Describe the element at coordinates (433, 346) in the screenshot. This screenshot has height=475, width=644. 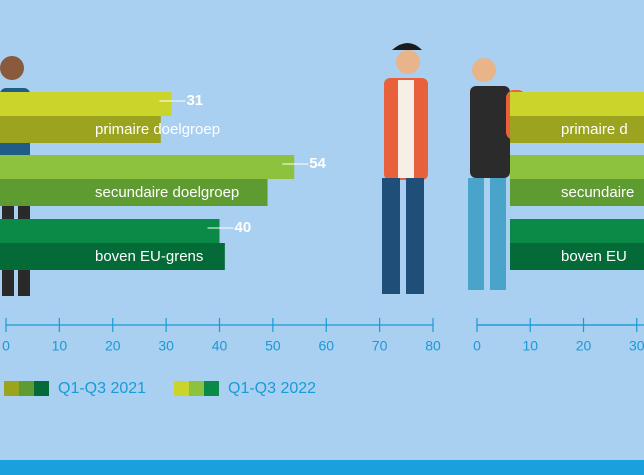
I see `x-tick-label: 80` at that location.